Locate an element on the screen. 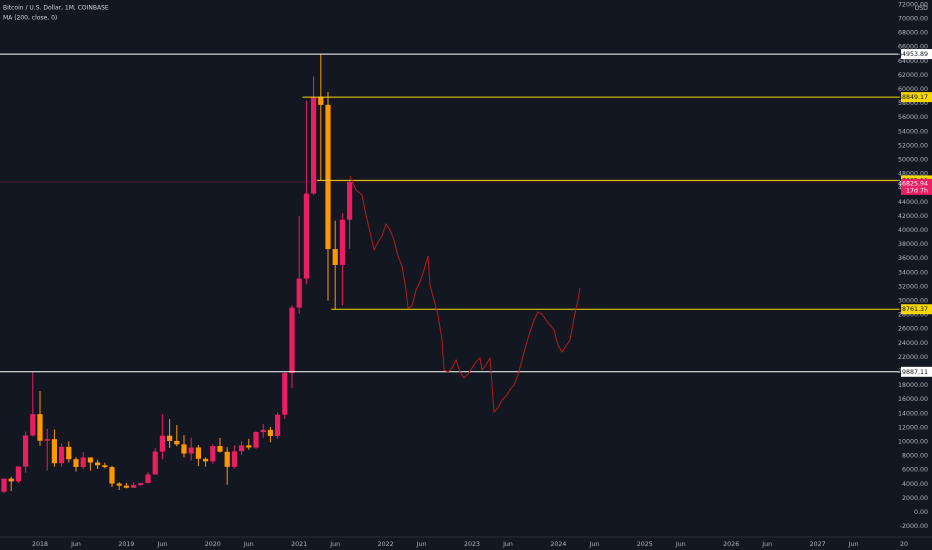 This screenshot has height=550, width=932. y-tick-label: 58000.00 is located at coordinates (913, 103).